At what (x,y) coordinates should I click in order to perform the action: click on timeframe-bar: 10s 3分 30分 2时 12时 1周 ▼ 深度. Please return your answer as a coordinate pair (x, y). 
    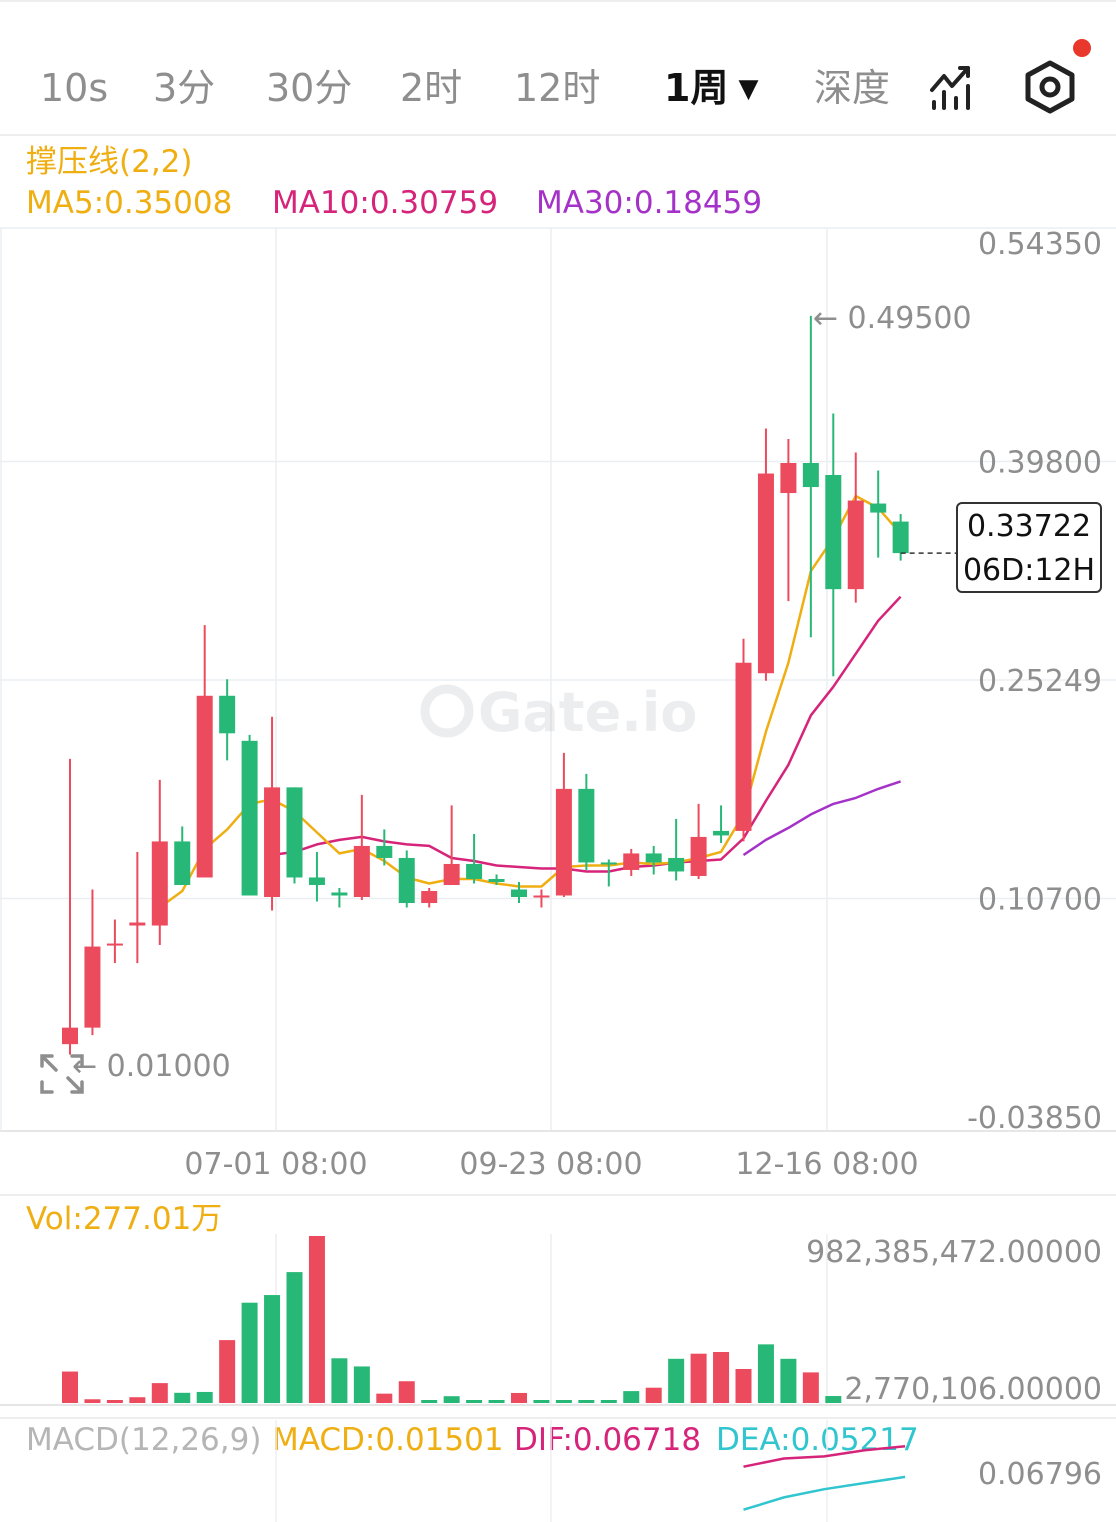
    Looking at the image, I should click on (558, 68).